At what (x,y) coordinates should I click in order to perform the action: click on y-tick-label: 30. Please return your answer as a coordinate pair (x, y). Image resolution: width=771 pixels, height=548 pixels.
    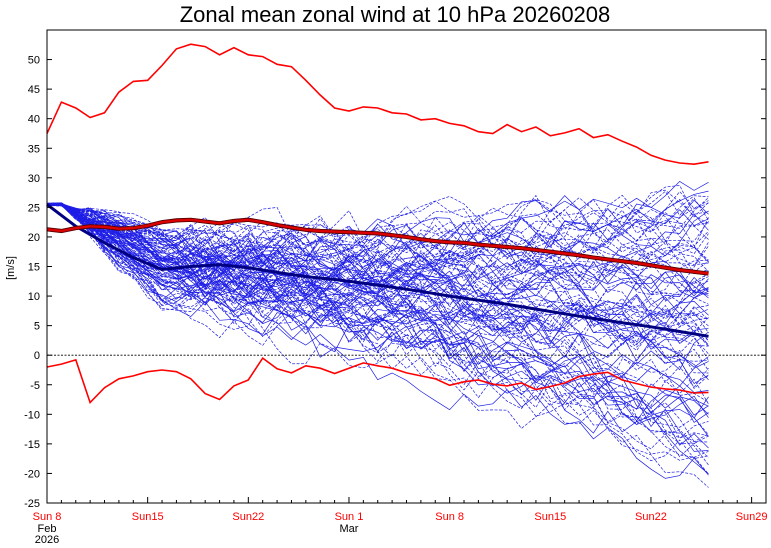
    Looking at the image, I should click on (34, 179).